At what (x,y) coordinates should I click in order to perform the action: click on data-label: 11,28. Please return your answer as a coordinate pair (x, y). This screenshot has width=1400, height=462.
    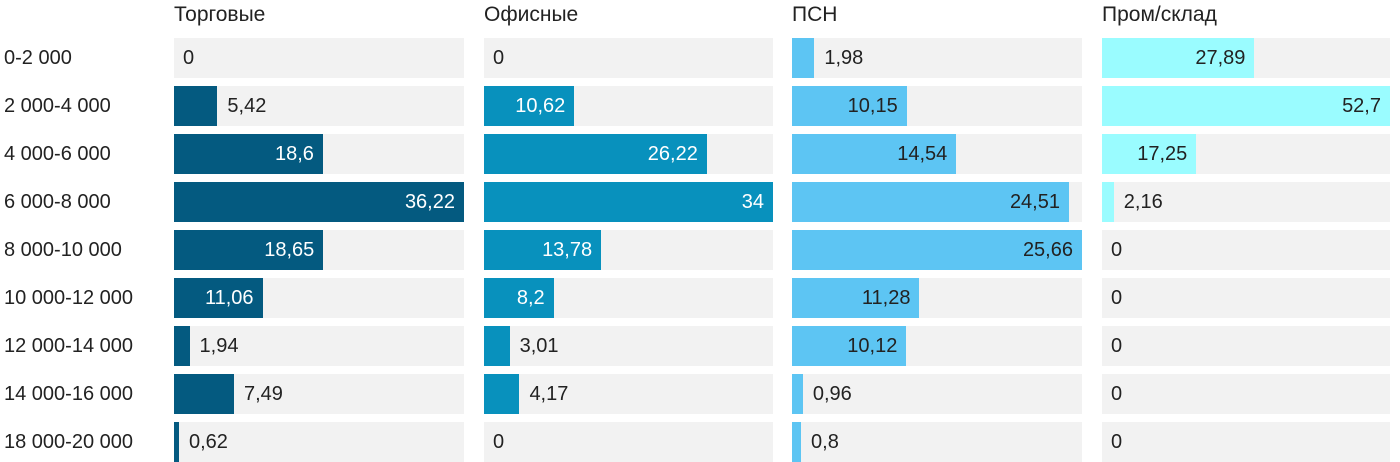
    Looking at the image, I should click on (886, 298).